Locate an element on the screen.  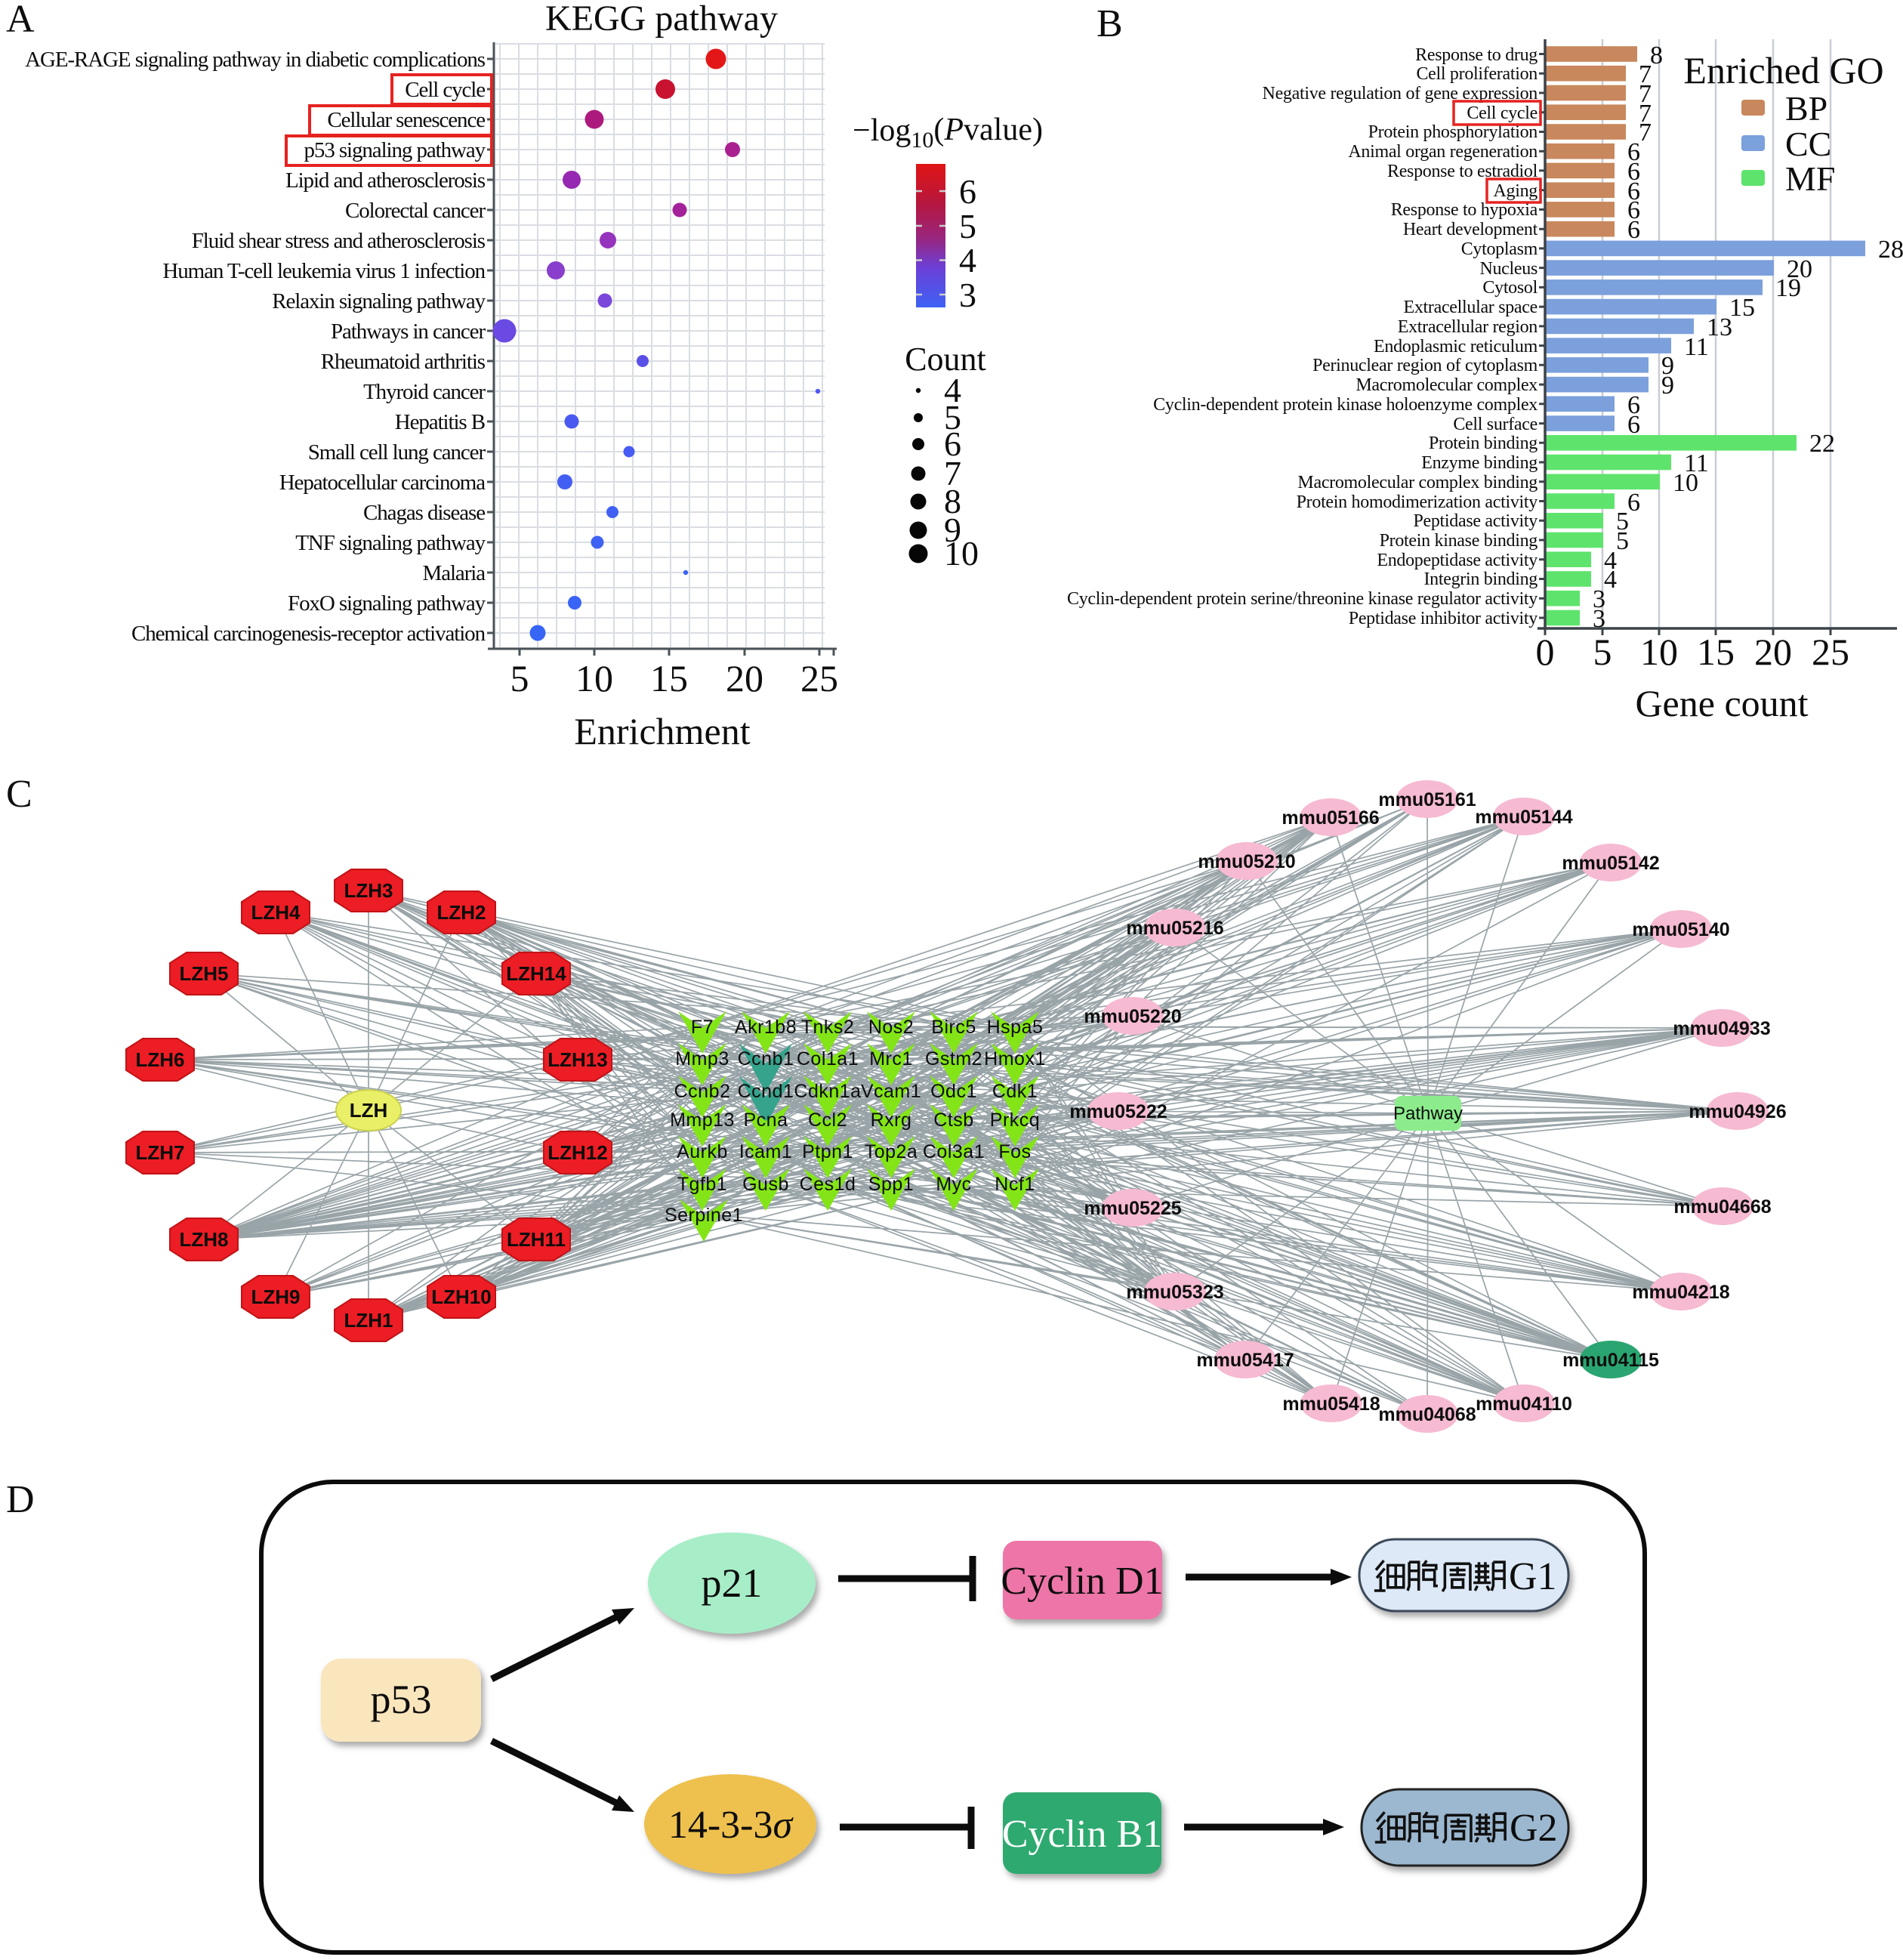
svg-text: LZH11 is located at coordinates (536, 1239).